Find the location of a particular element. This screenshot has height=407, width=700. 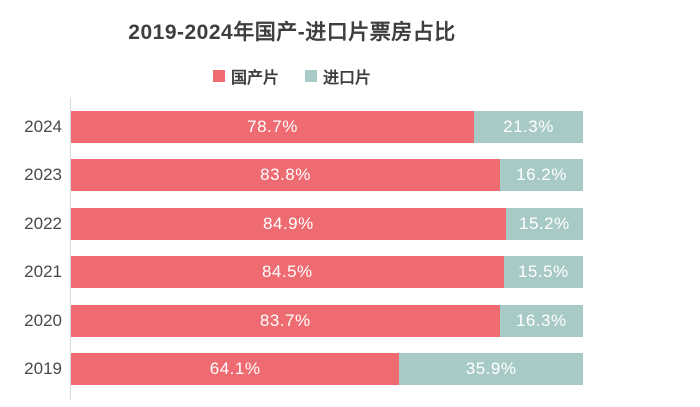

bar-value-label-domestic: 84.9% is located at coordinates (288, 223).